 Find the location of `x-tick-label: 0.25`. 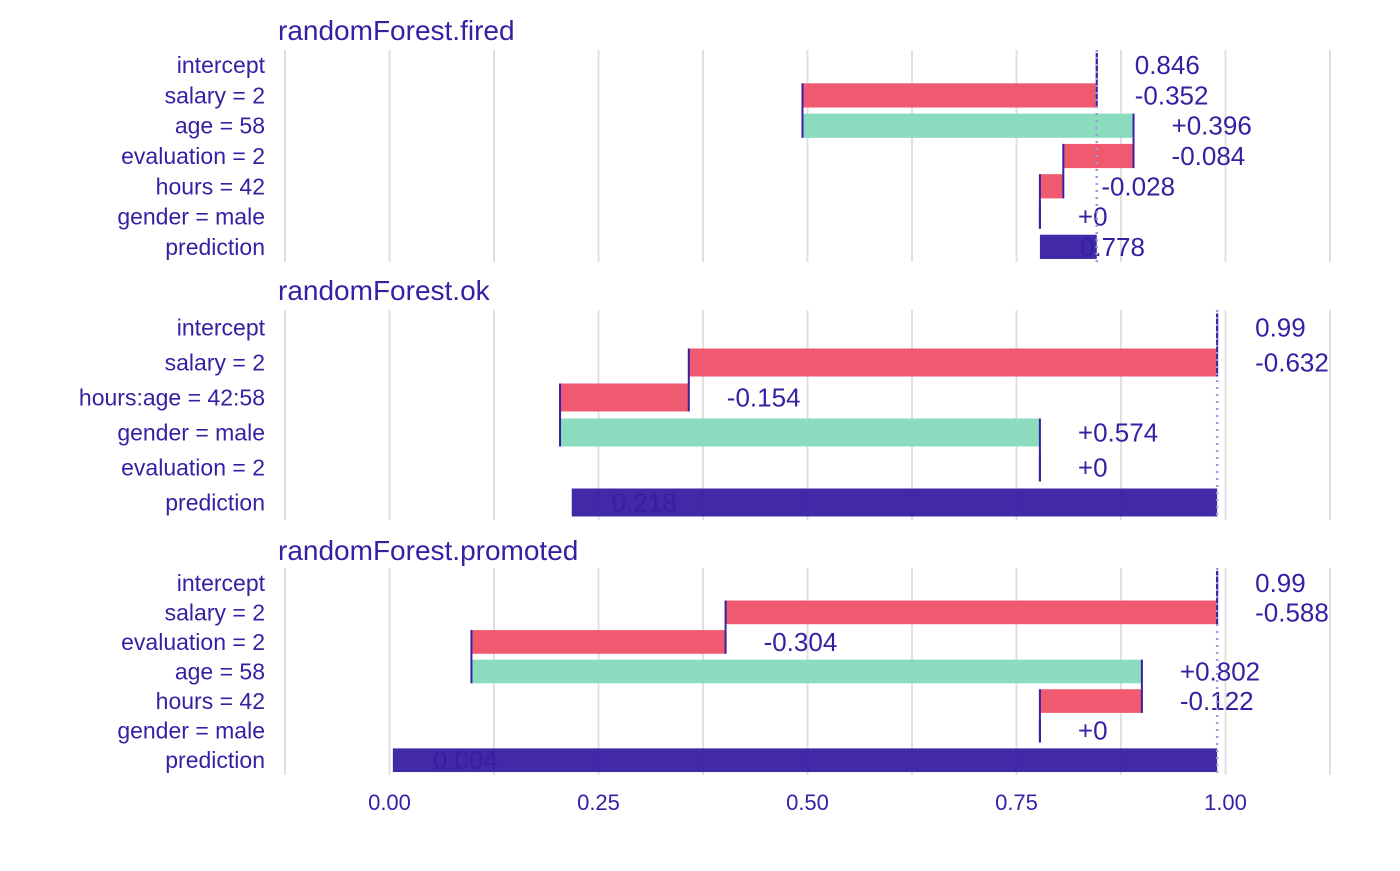

x-tick-label: 0.25 is located at coordinates (598, 802).